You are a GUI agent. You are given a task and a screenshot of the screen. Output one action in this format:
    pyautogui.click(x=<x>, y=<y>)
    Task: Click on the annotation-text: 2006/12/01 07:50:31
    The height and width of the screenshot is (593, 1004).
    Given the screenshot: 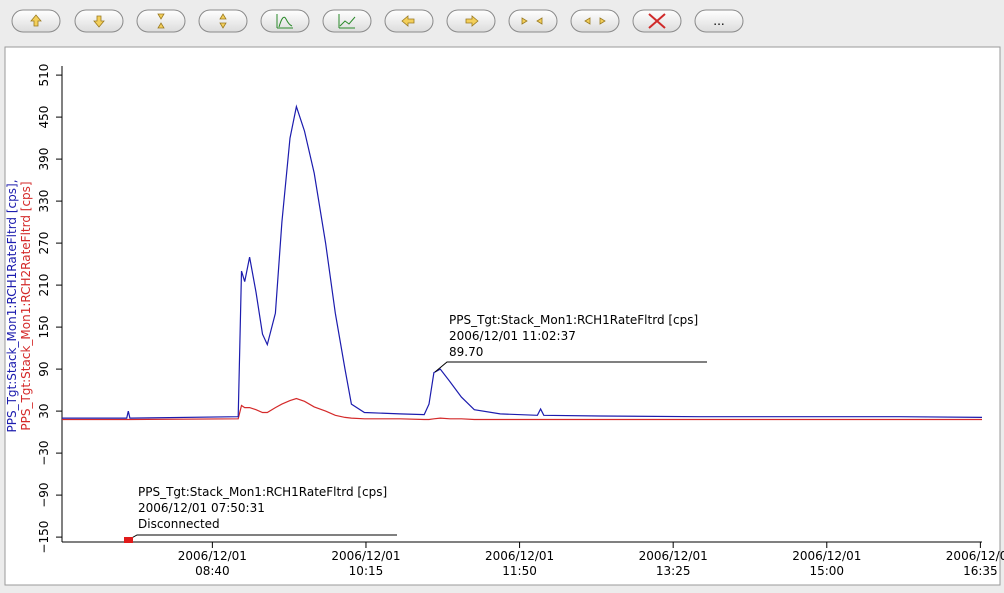 What is the action you would take?
    pyautogui.click(x=201, y=508)
    